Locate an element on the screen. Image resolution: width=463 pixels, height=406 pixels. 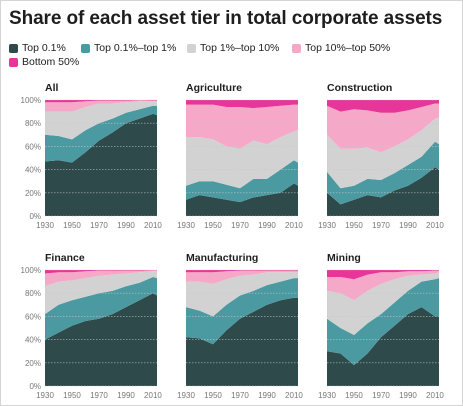
legend-label: Top 0.1%–top 1% is located at coordinates (135, 48).